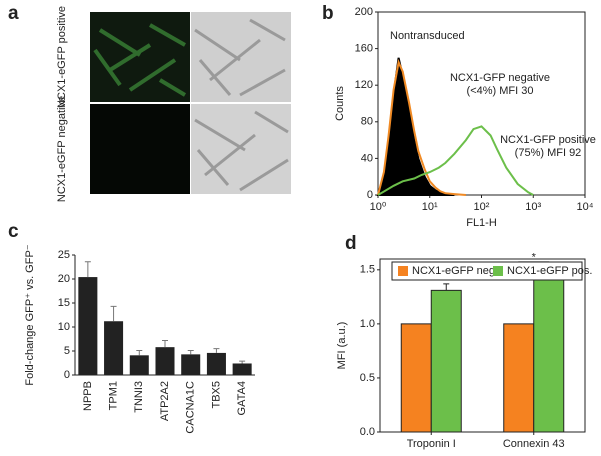  What do you see at coordinates (367, 432) in the screenshot?
I see `y-tick-label: 0.0` at bounding box center [367, 432].